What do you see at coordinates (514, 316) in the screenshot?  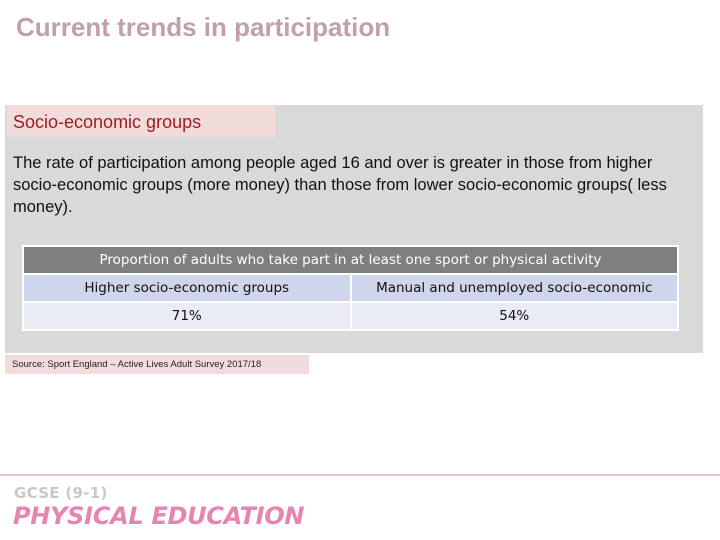 I see `value-manual: 54%` at bounding box center [514, 316].